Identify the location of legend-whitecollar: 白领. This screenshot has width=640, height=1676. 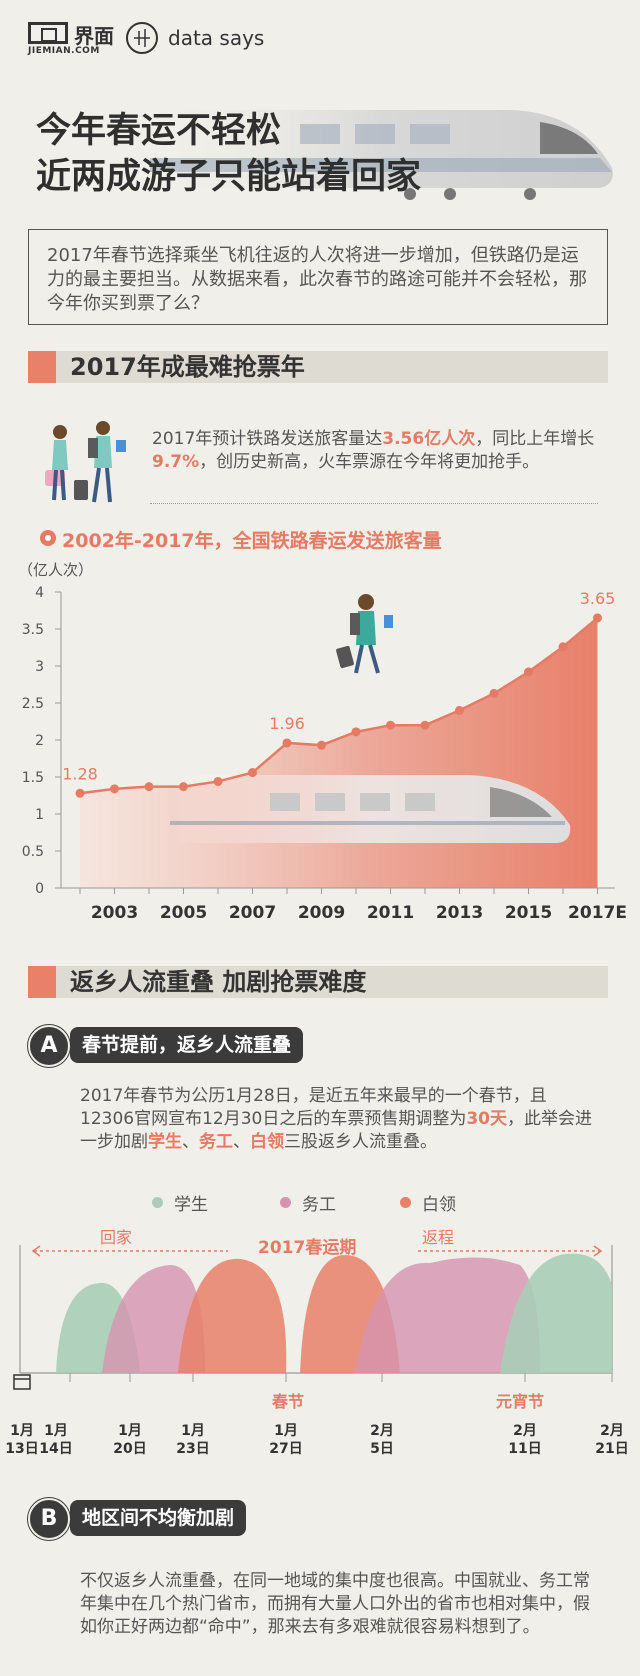
(439, 1205).